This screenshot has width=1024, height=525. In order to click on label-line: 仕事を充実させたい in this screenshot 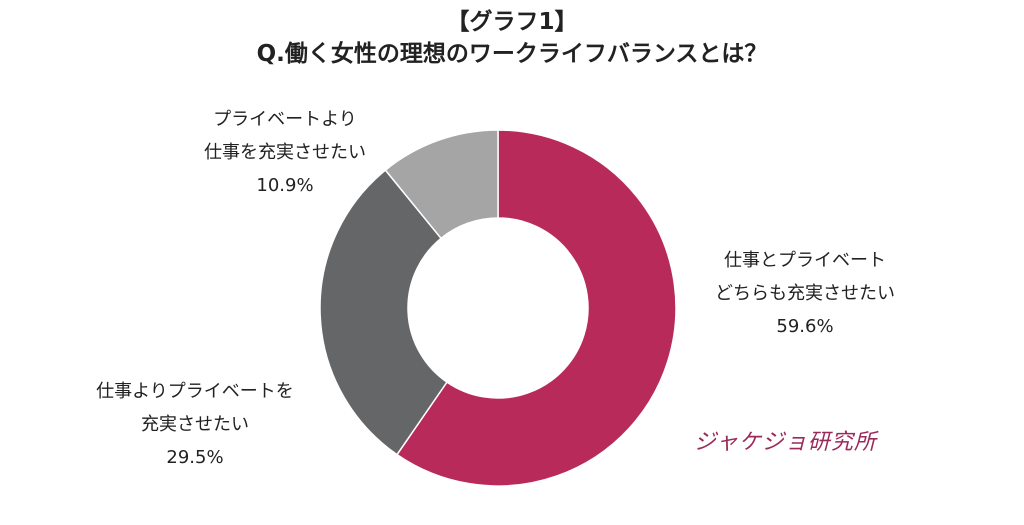, I will do `click(285, 152)`.